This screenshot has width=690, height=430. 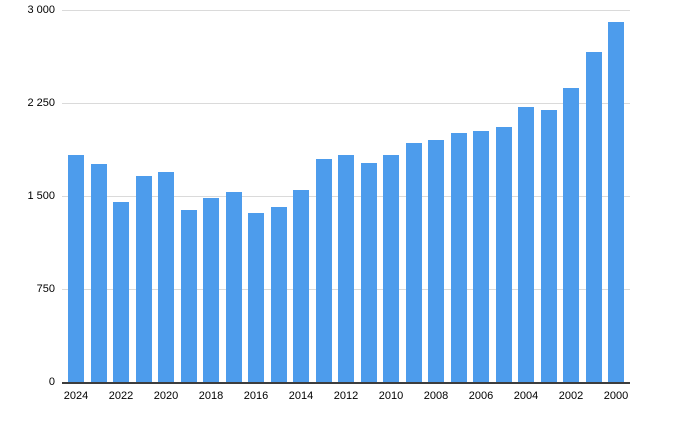 I want to click on bar-slot-2018: 2018, so click(x=211, y=206).